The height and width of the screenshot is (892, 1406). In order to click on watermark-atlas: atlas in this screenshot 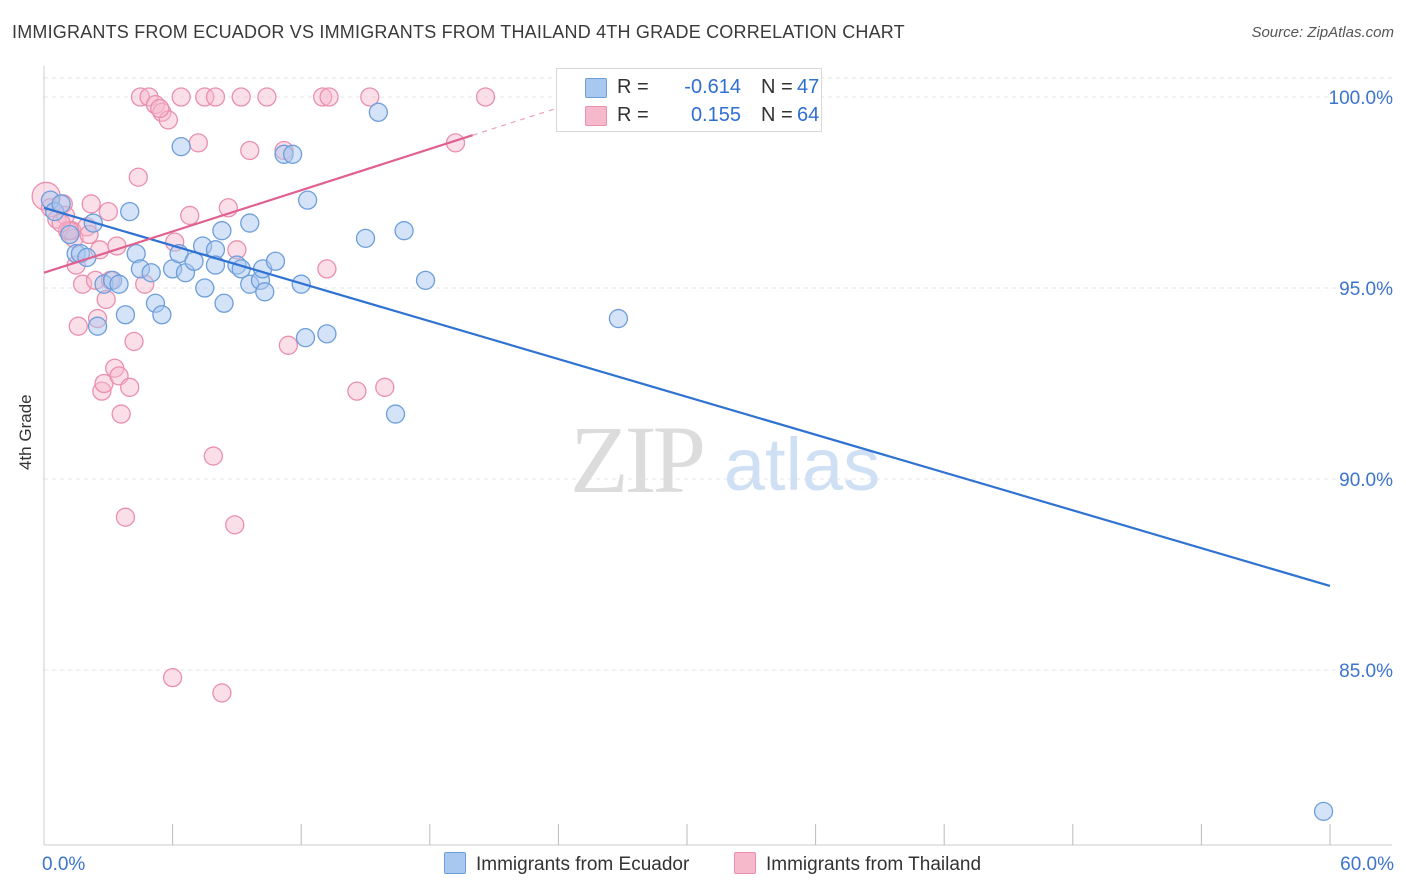, I will do `click(802, 464)`.